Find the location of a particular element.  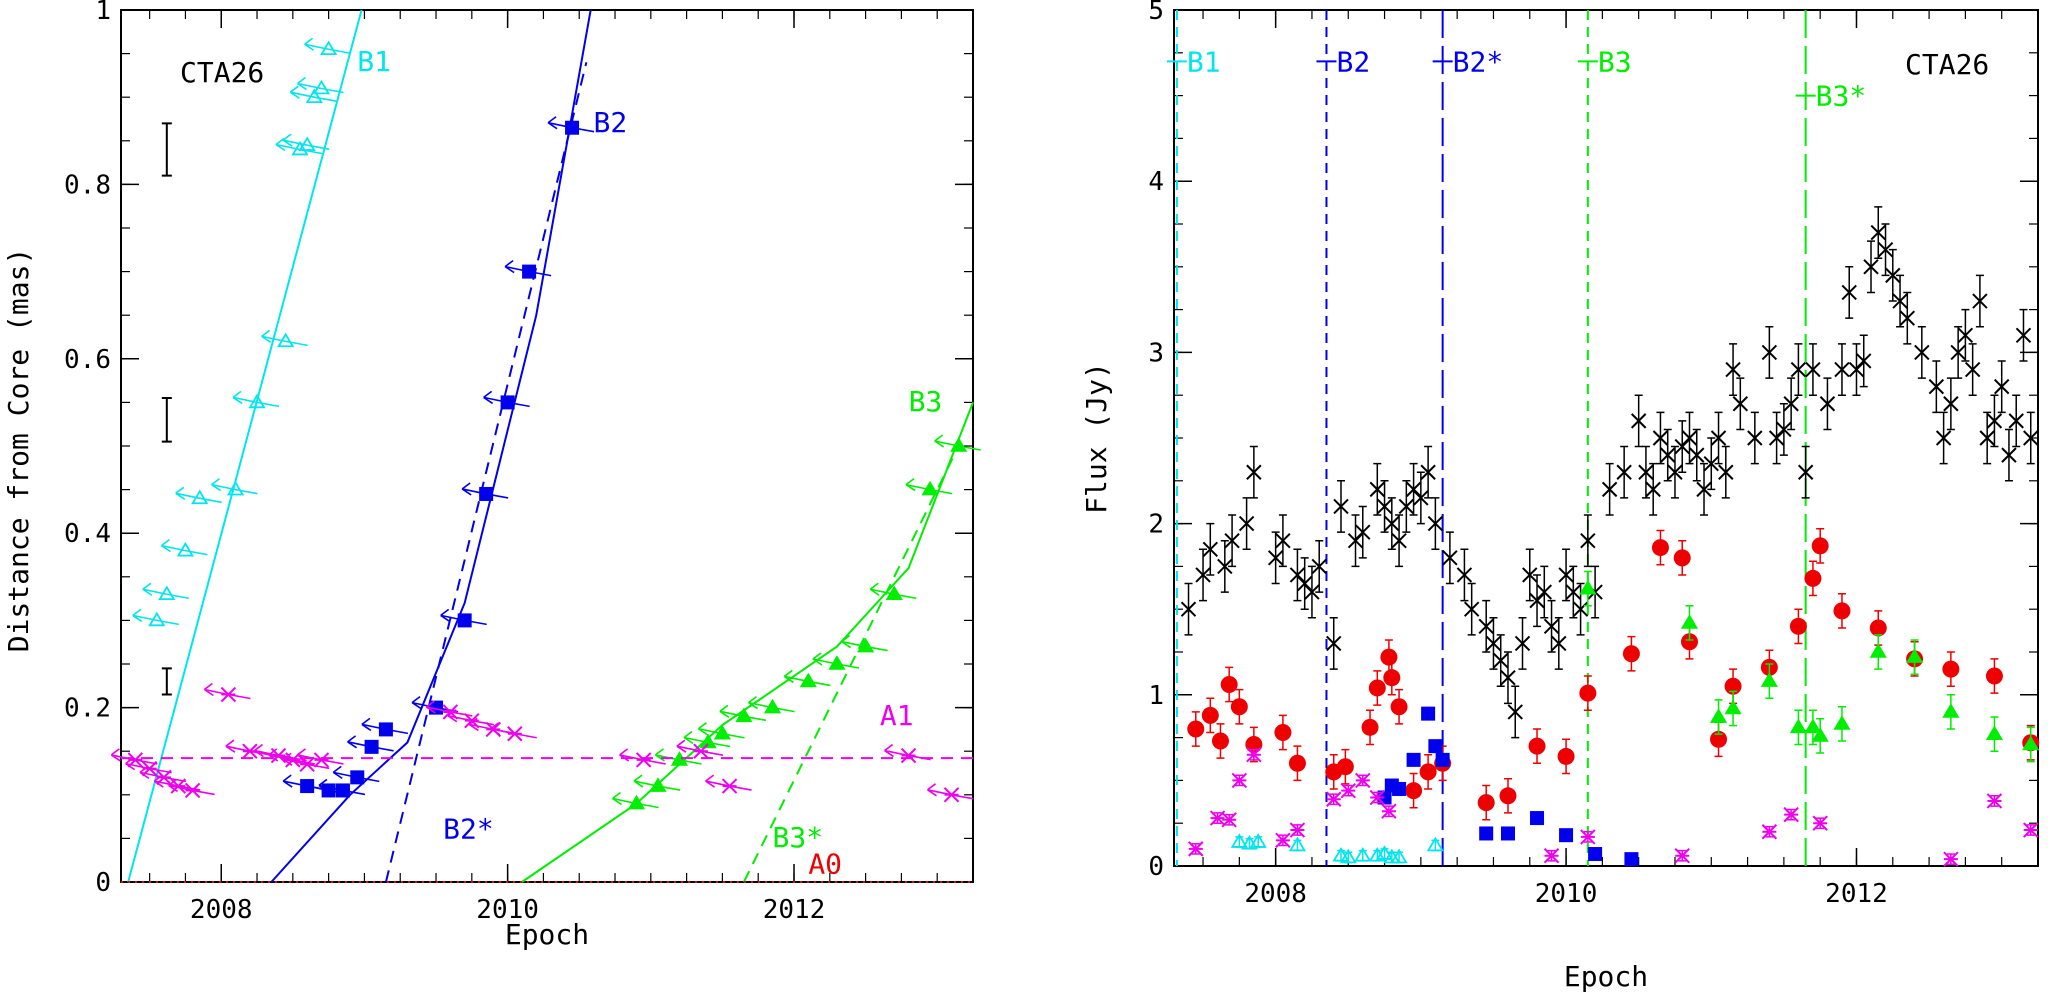

right-y-tick-label: 0 is located at coordinates (1156, 867).